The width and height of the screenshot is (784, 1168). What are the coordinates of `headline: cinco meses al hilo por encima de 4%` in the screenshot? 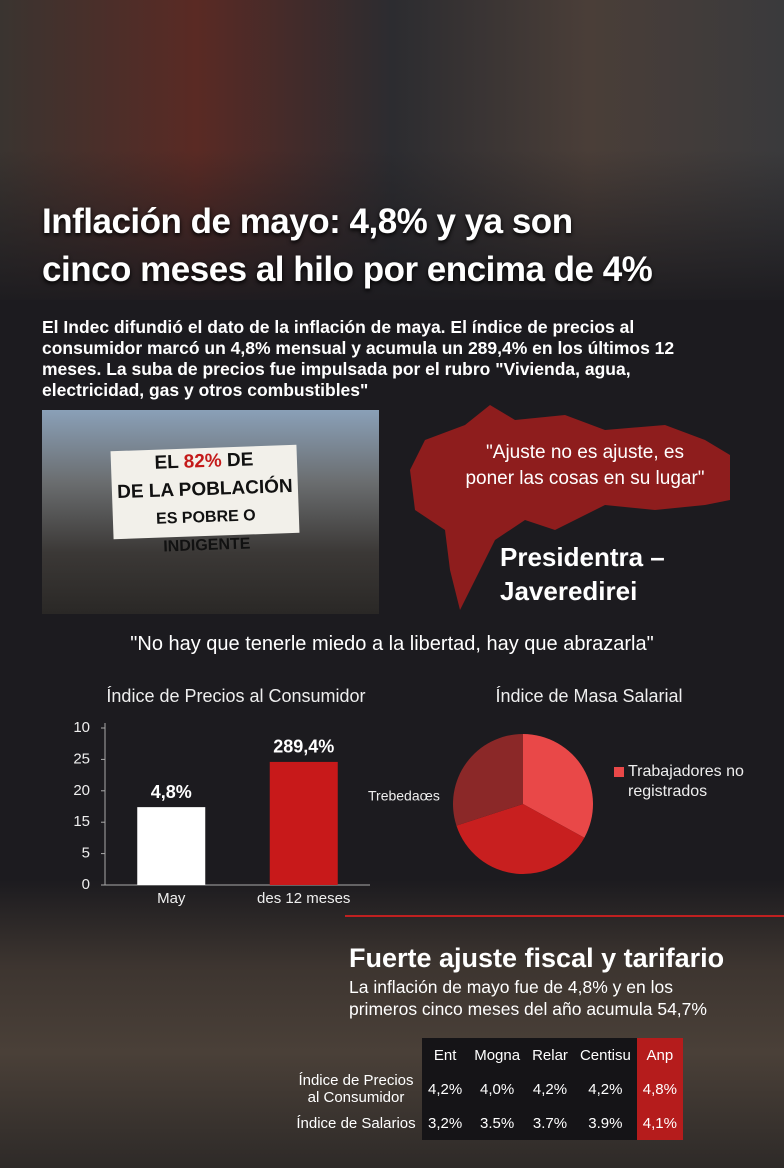 It's located at (347, 269).